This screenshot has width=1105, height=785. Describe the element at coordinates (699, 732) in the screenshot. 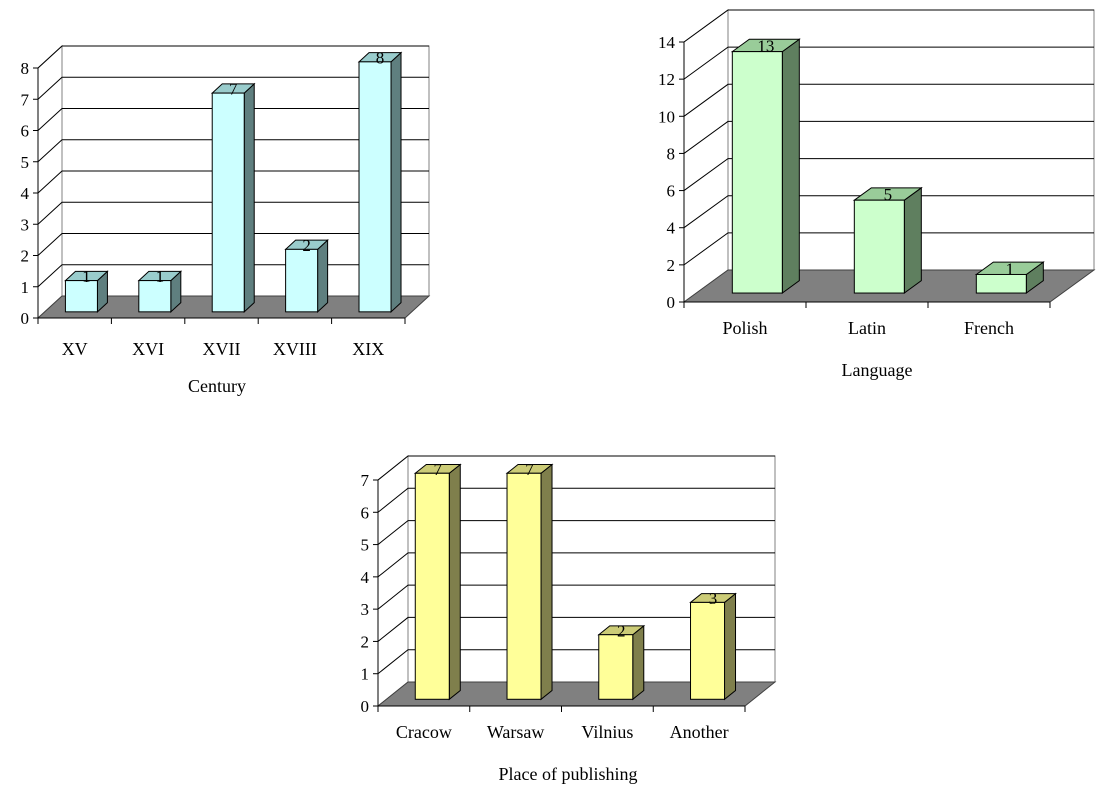

I see `category-label: Another` at that location.